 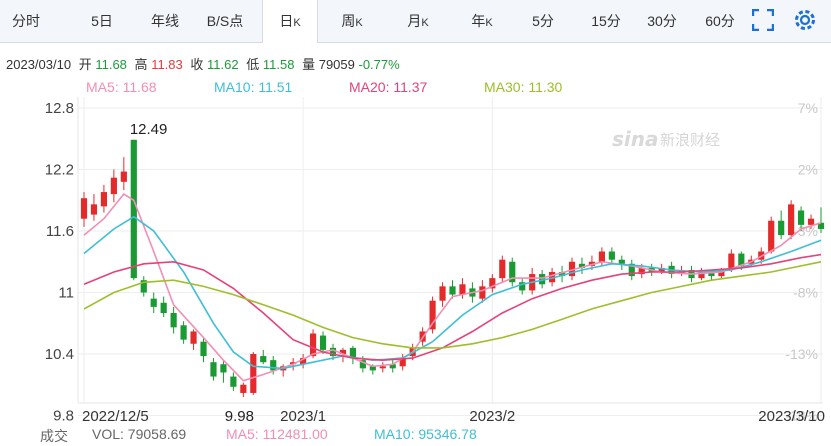 I want to click on tab-3: B/S点, so click(x=225, y=21).